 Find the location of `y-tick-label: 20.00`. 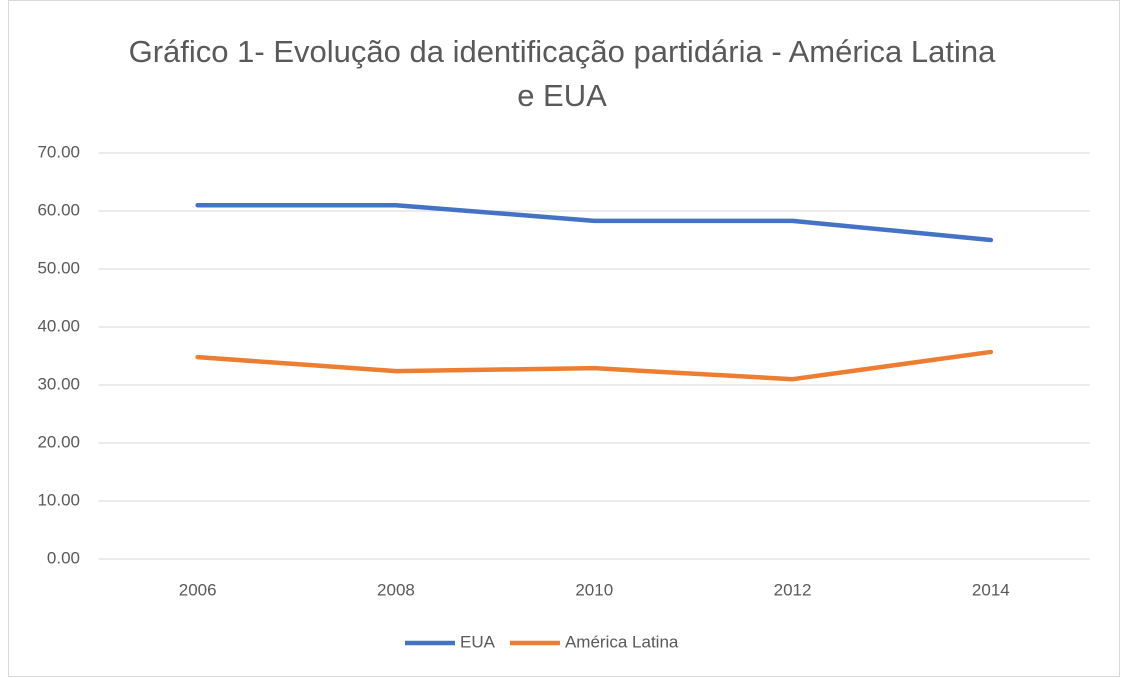

y-tick-label: 20.00 is located at coordinates (58, 441).